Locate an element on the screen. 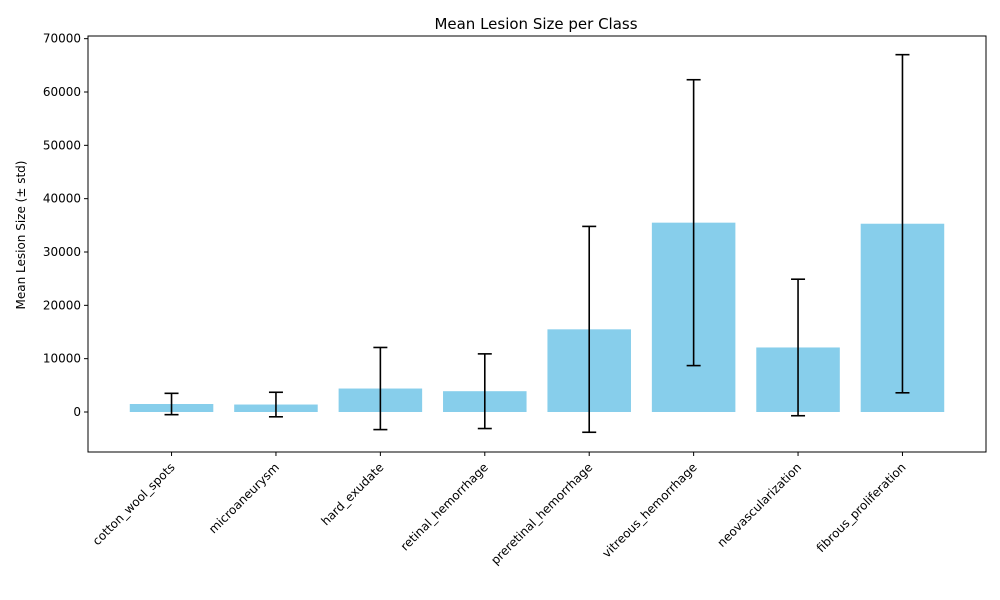 This screenshot has height=600, width=1000. y-axis: 0 10000 20000 30000 40000 50000 60000 70000 is located at coordinates (65, 225).